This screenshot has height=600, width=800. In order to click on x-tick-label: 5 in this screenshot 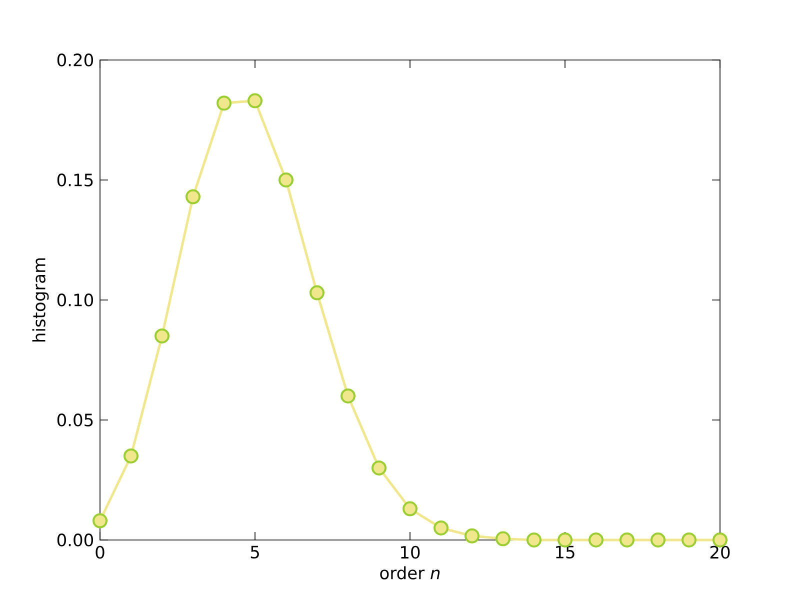, I will do `click(254, 552)`.